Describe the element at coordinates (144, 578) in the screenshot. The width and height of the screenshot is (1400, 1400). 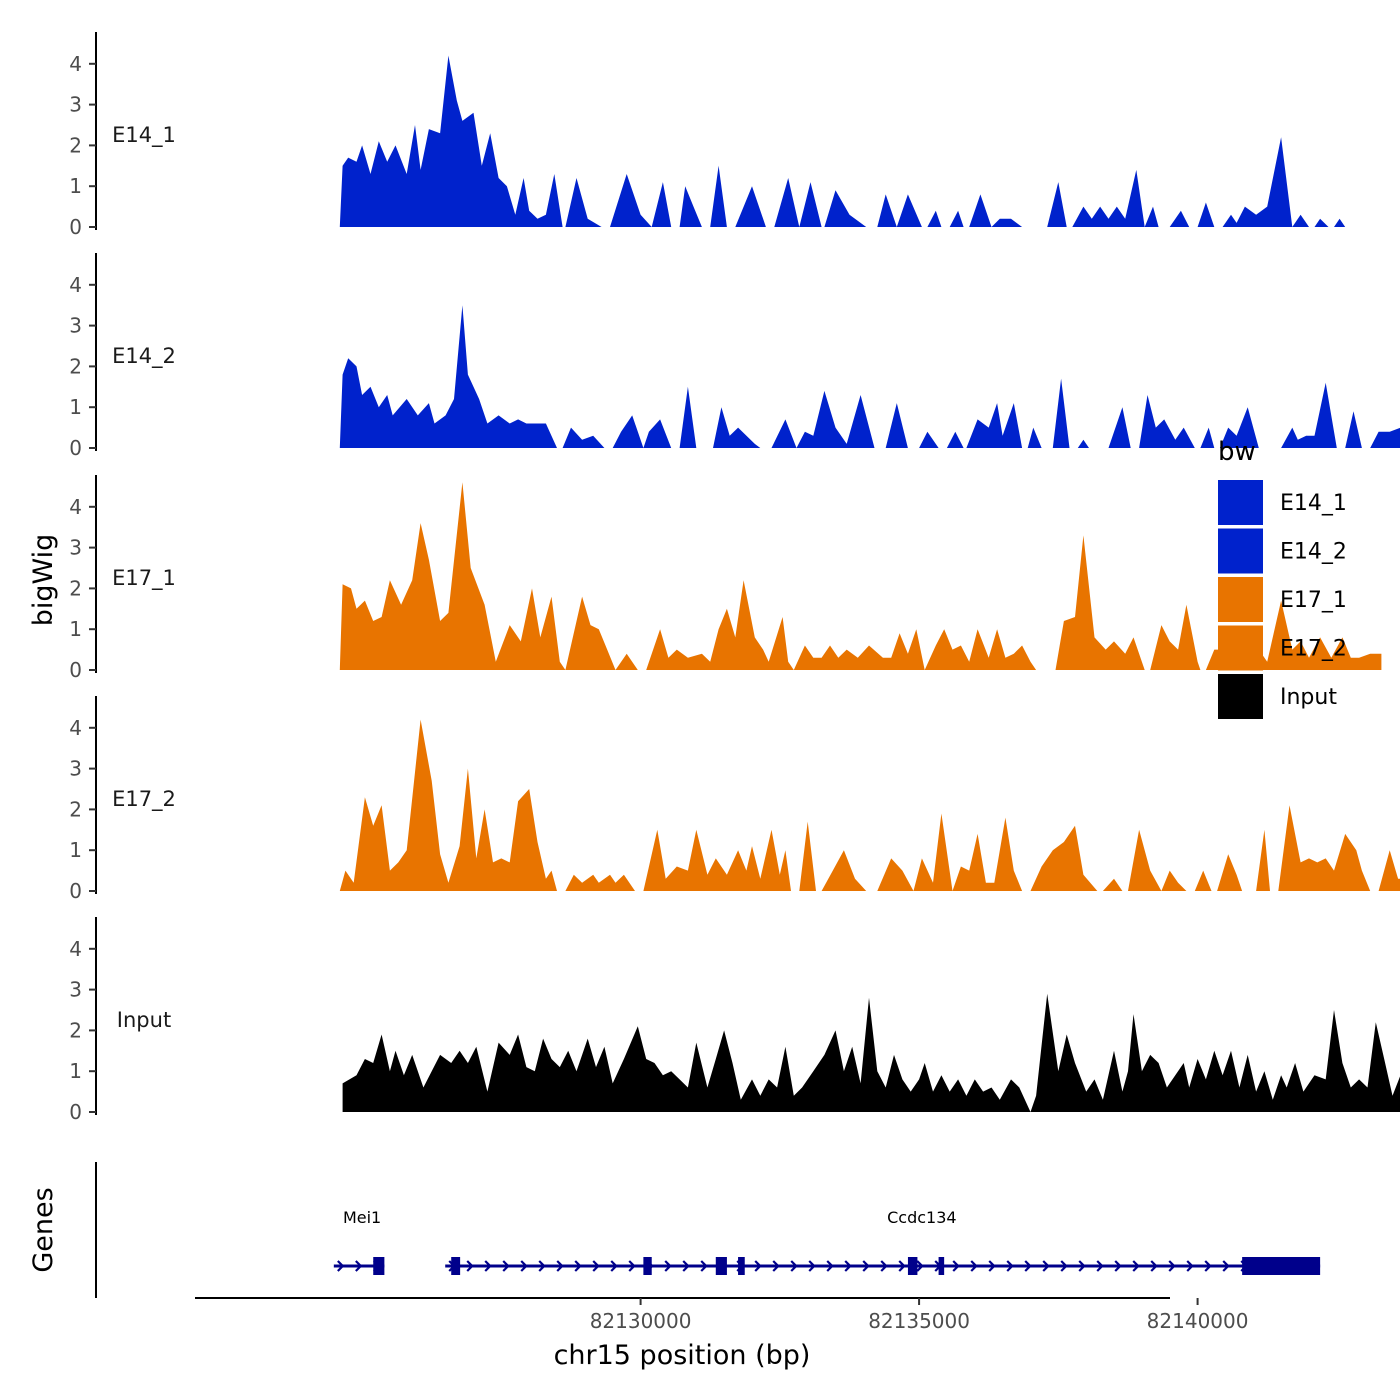
I see `track-label-E17_1: E17_1` at that location.